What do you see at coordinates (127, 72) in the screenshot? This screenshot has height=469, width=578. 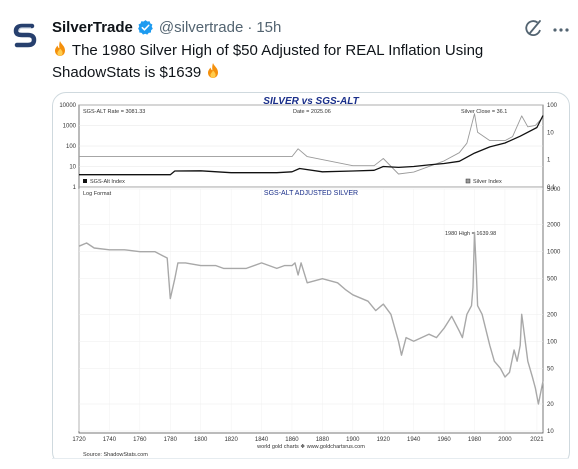 I see `tweet-text-line-2: ShadowStats is $1639` at bounding box center [127, 72].